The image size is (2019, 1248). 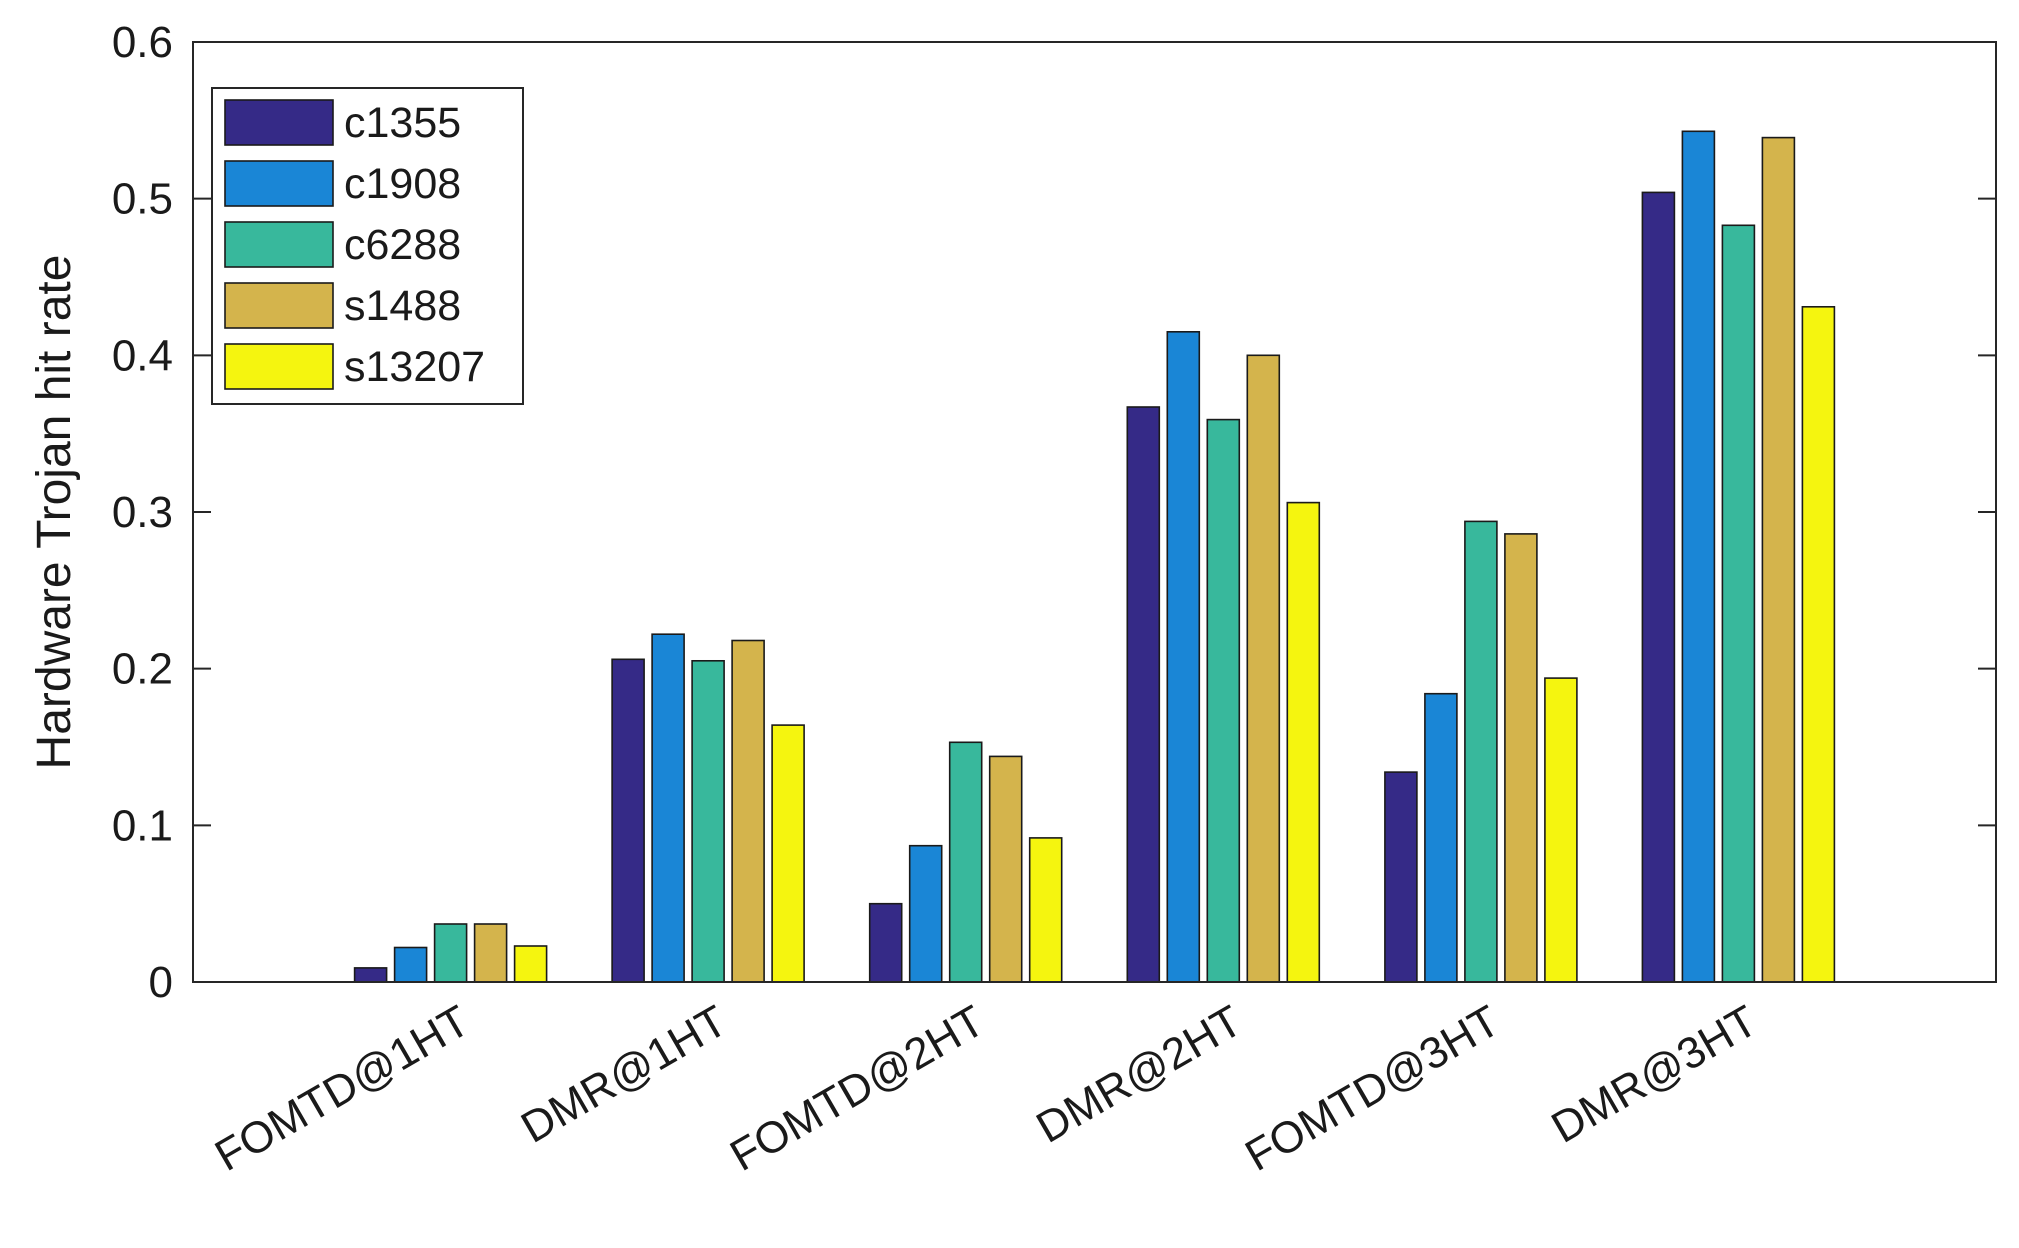 What do you see at coordinates (54, 512) in the screenshot?
I see `y-axis-label: Hardware Trojan hit rate` at bounding box center [54, 512].